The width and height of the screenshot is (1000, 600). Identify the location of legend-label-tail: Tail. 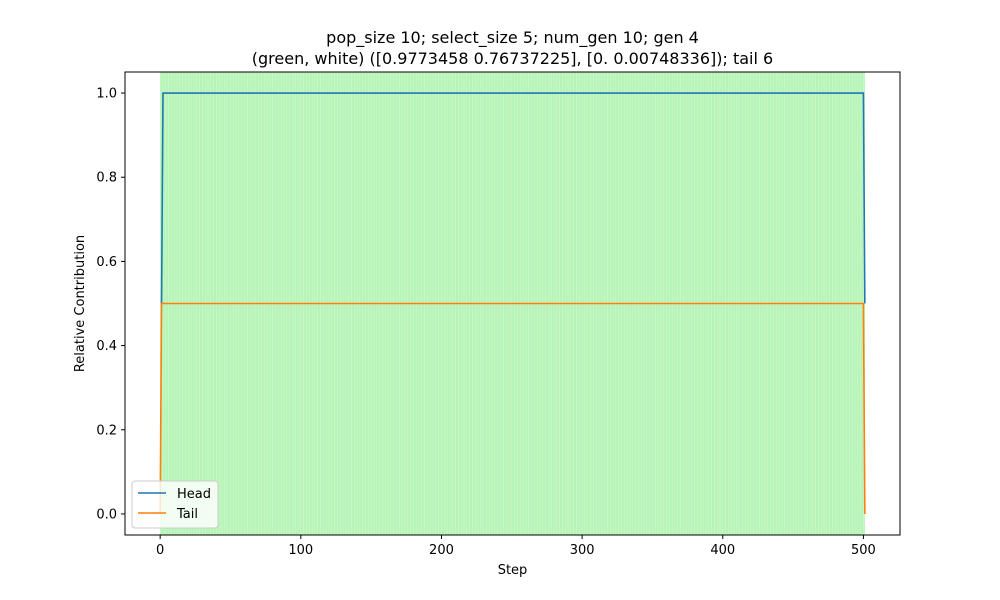
(187, 514).